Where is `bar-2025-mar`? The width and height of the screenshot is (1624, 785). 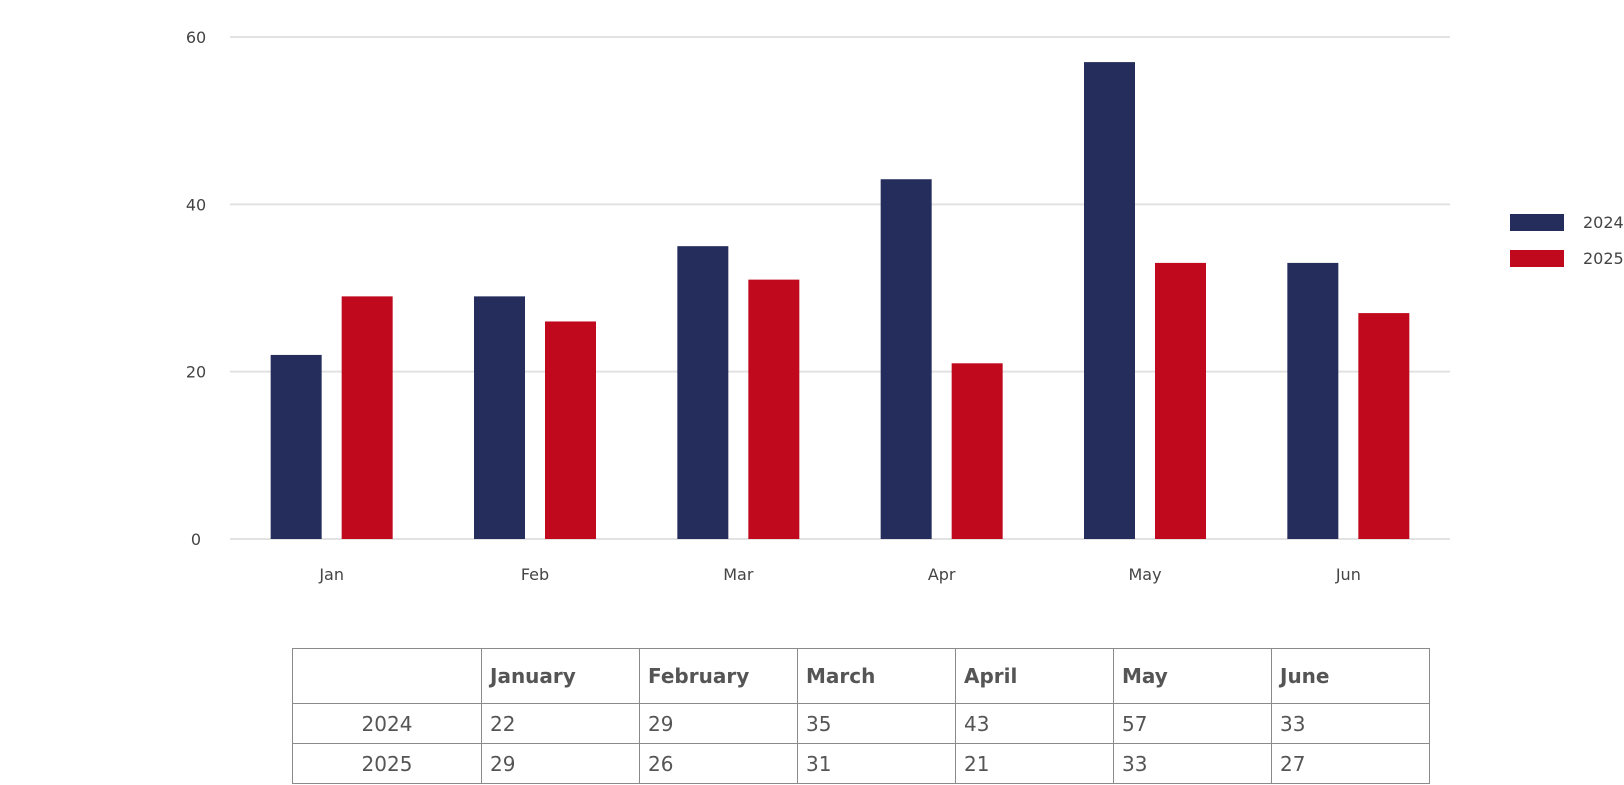 bar-2025-mar is located at coordinates (774, 409).